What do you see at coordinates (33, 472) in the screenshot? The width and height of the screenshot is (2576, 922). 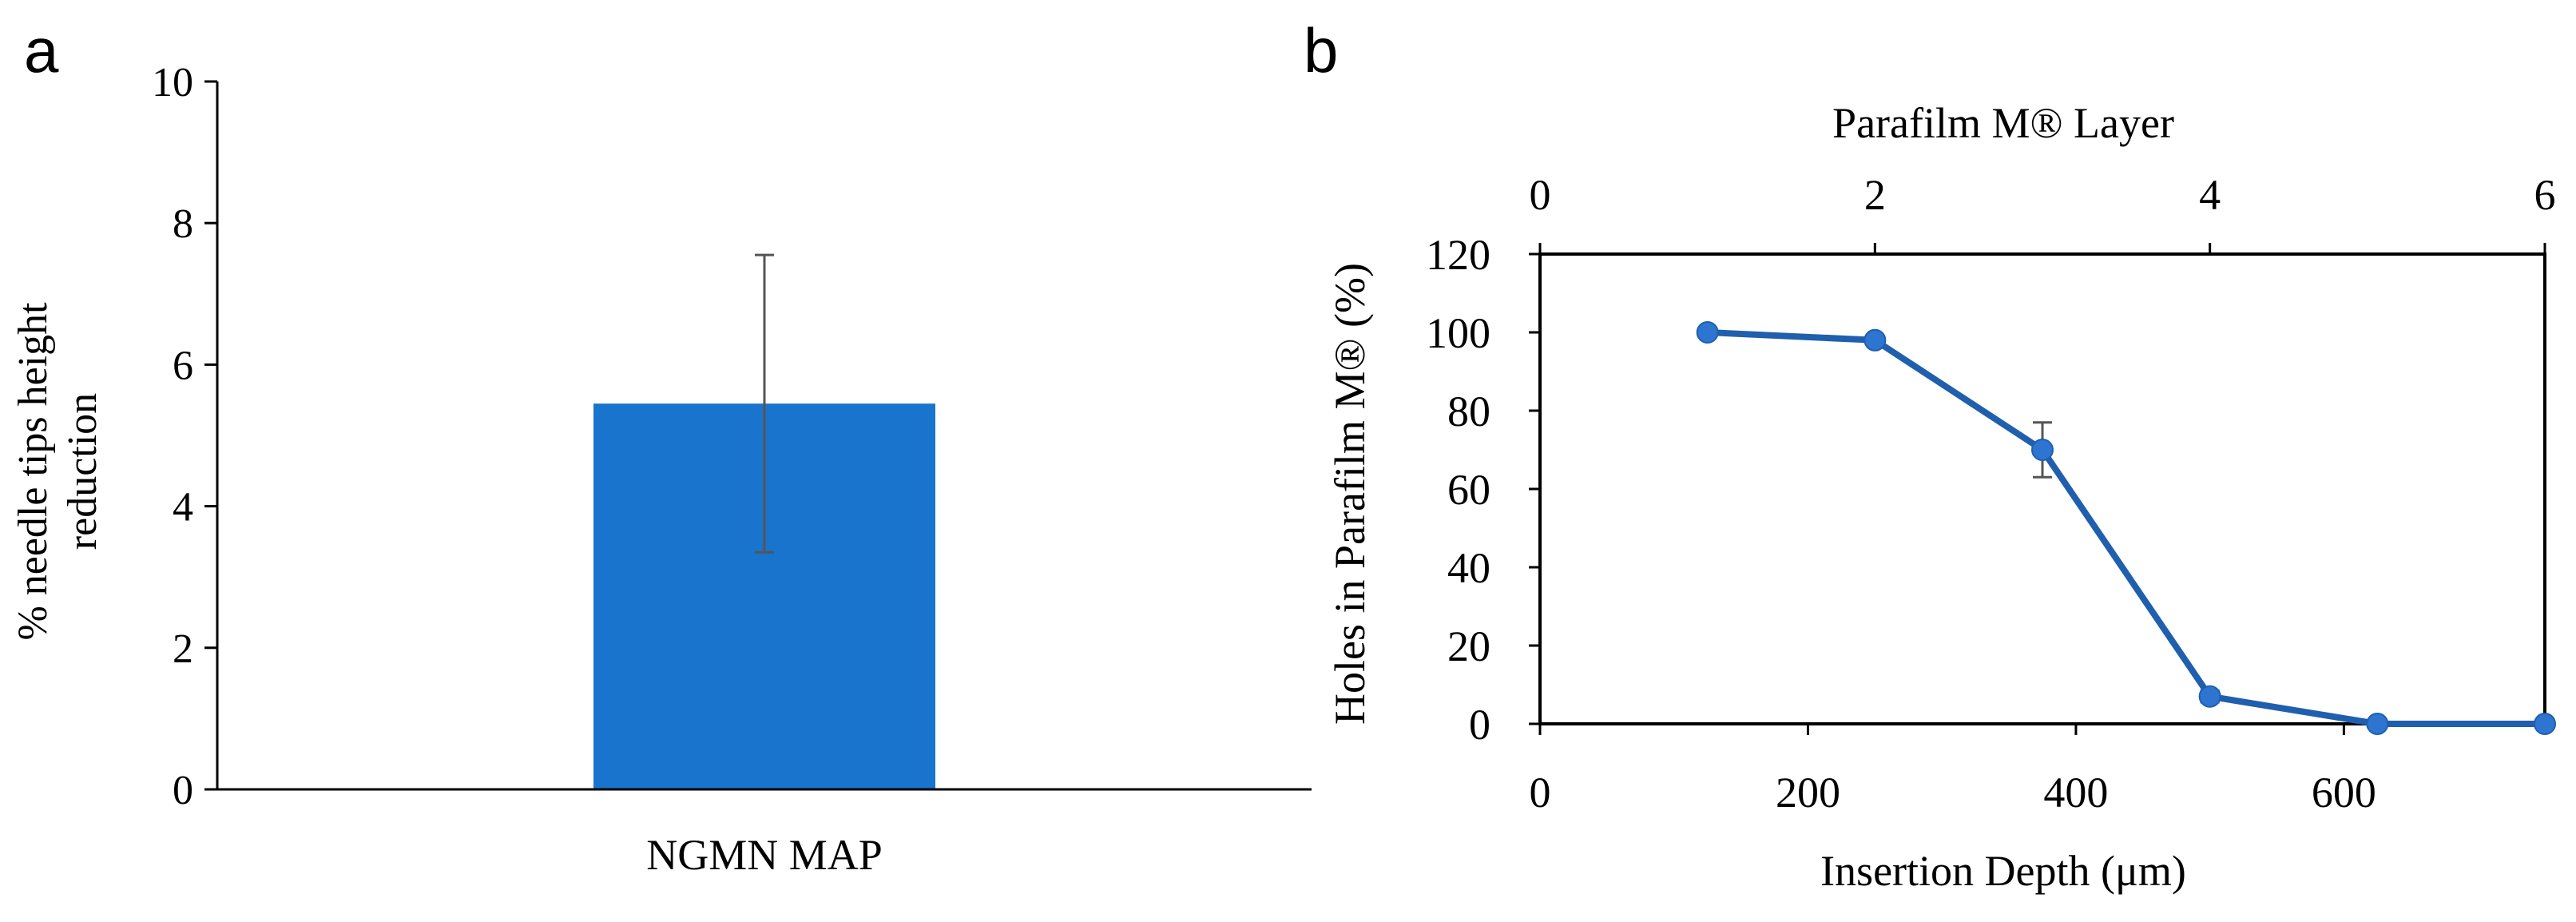 I see `panel-a-y-axis-title-line1: % needle tips height` at bounding box center [33, 472].